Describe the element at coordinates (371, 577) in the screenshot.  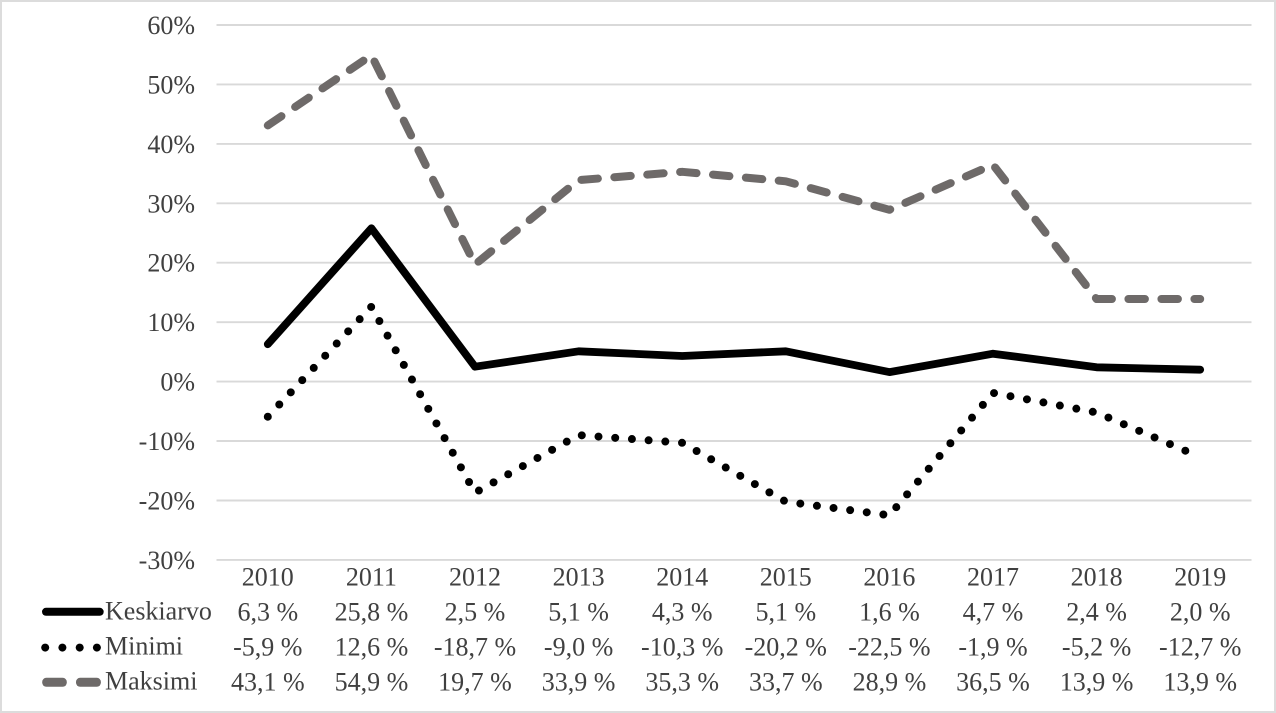
I see `svg-text: 2011` at that location.